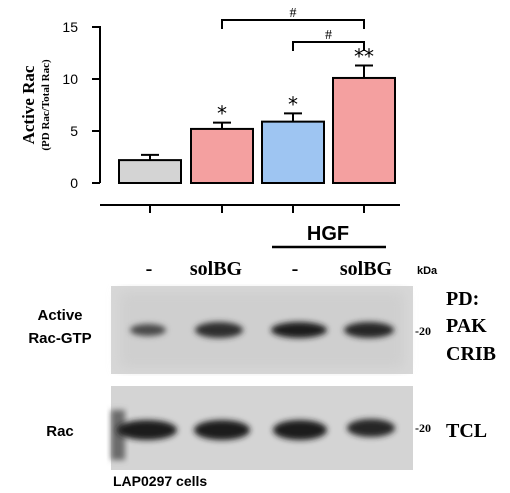 The width and height of the screenshot is (510, 493). What do you see at coordinates (328, 234) in the screenshot?
I see `hgf-label: HGF` at bounding box center [328, 234].